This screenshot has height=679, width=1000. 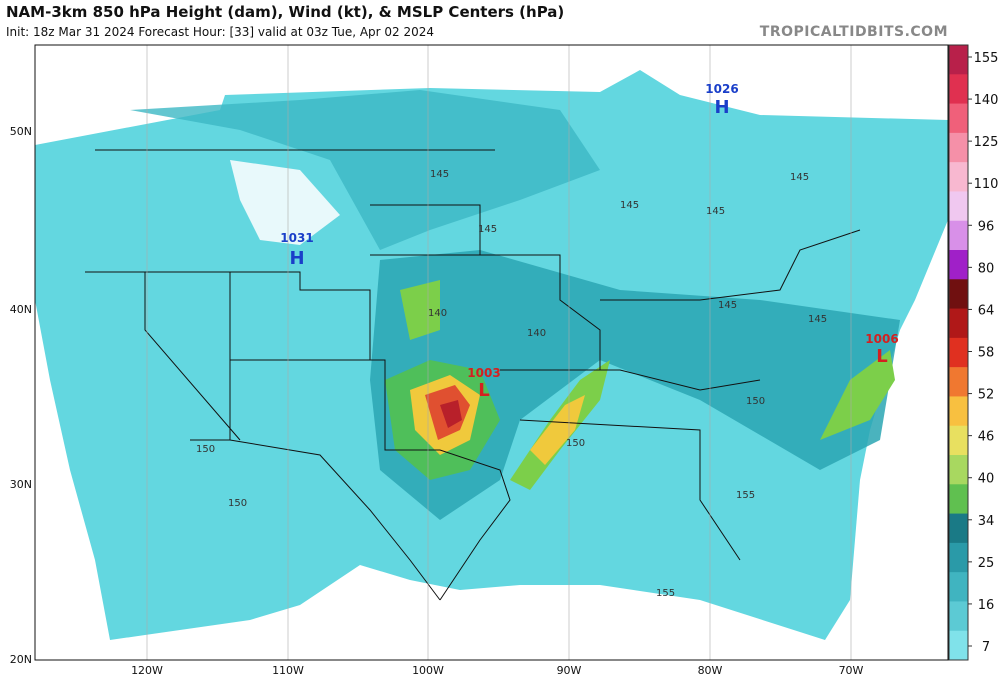 What do you see at coordinates (853, 32) in the screenshot?
I see `brand: TROPICALTIDBITS.COM` at bounding box center [853, 32].